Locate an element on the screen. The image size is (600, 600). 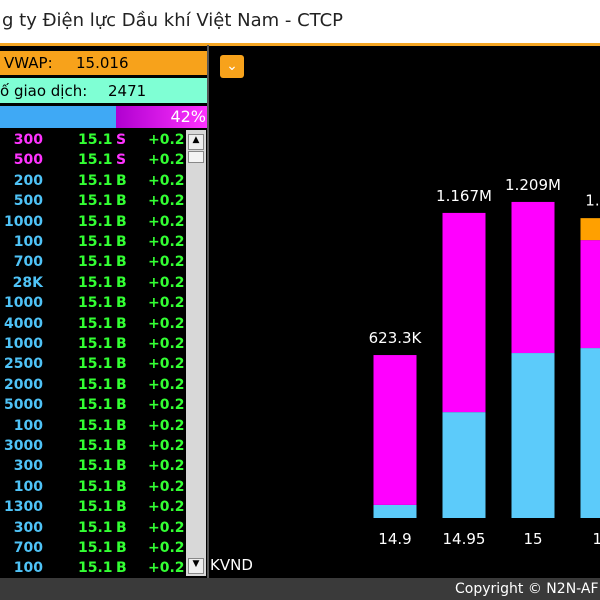
trades-label: ố giao dịch: is located at coordinates (44, 91).